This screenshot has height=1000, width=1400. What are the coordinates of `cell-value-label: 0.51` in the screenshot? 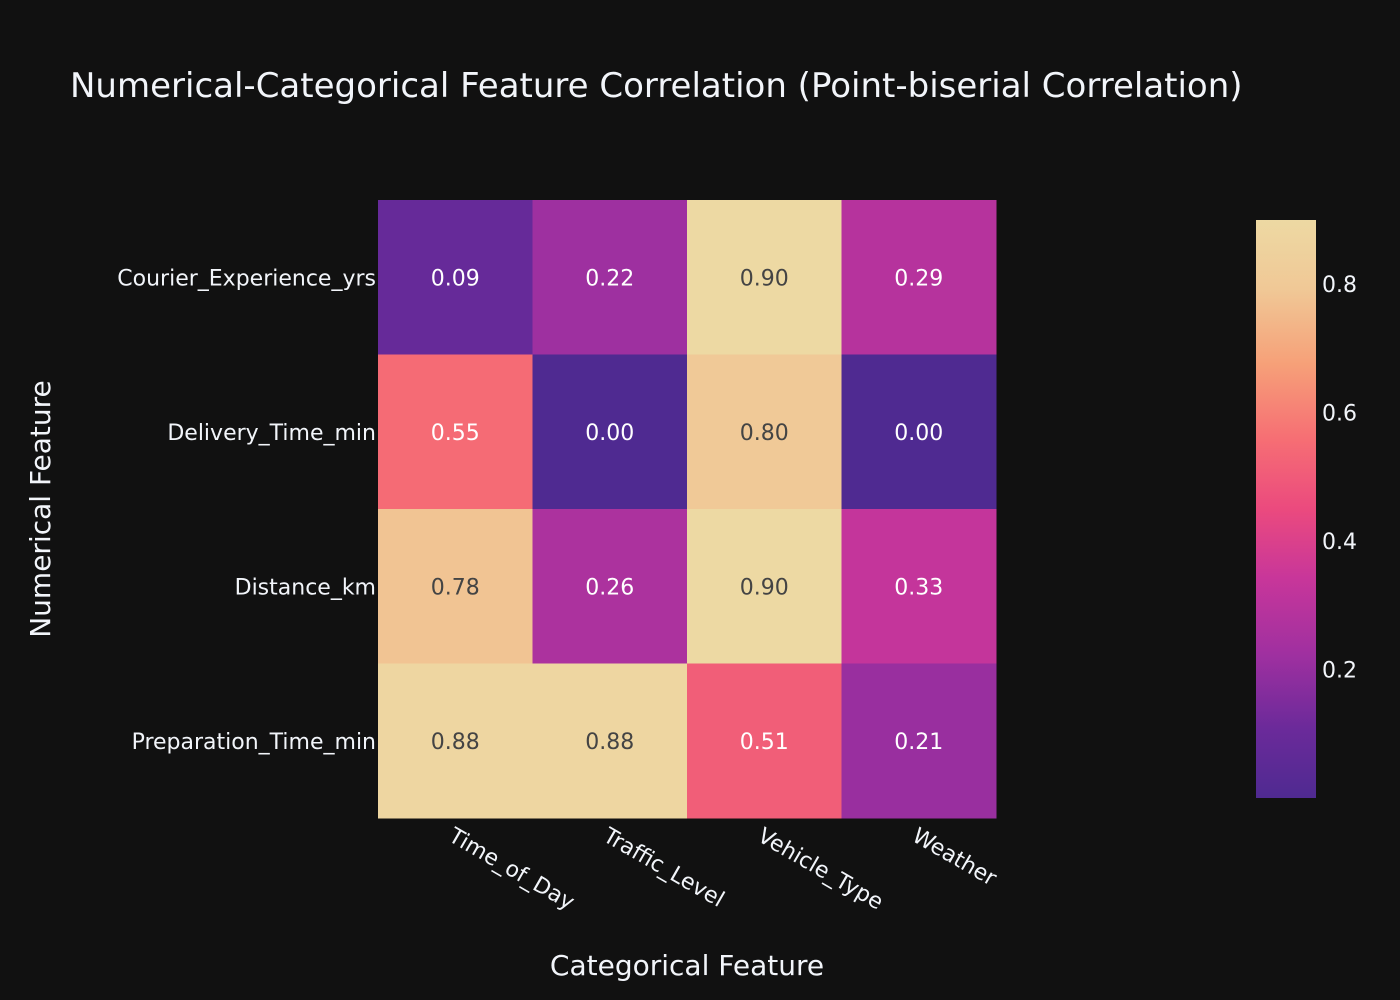 It's located at (764, 742).